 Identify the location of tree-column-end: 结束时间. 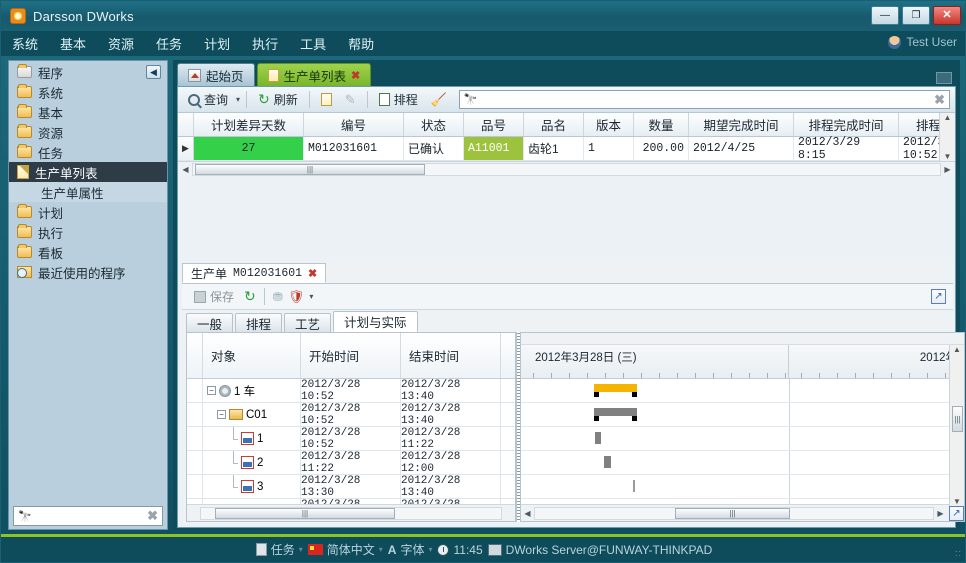
(451, 355).